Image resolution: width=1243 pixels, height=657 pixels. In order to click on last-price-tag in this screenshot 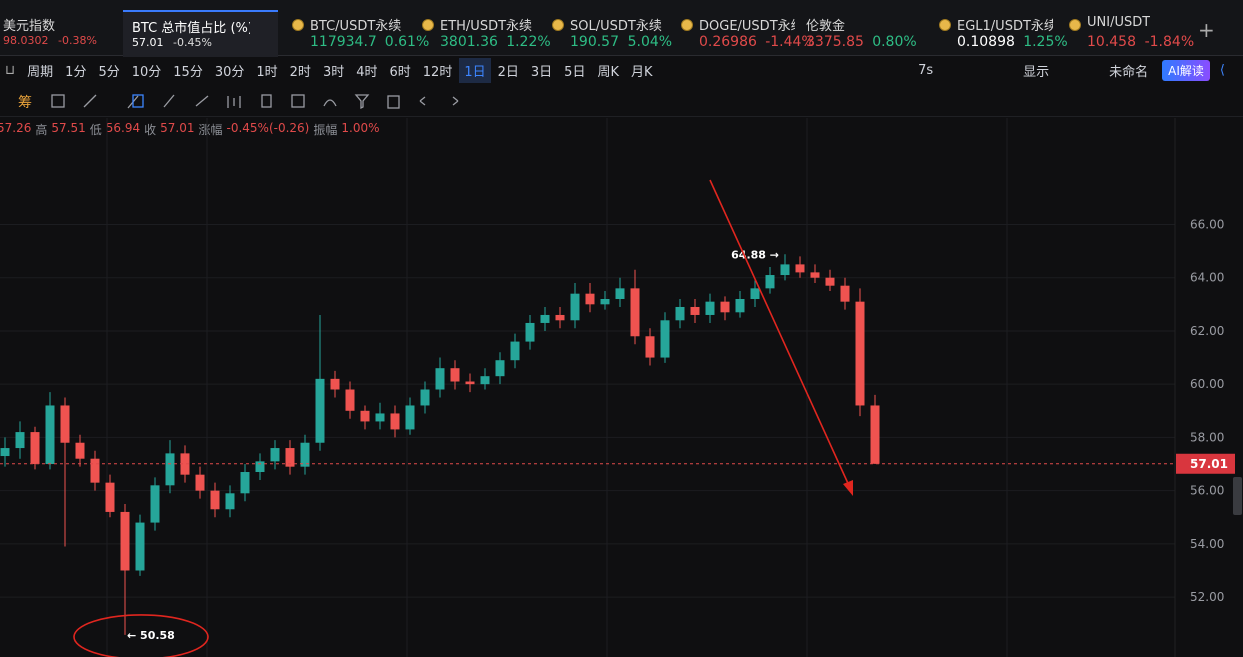, I will do `click(1205, 463)`.